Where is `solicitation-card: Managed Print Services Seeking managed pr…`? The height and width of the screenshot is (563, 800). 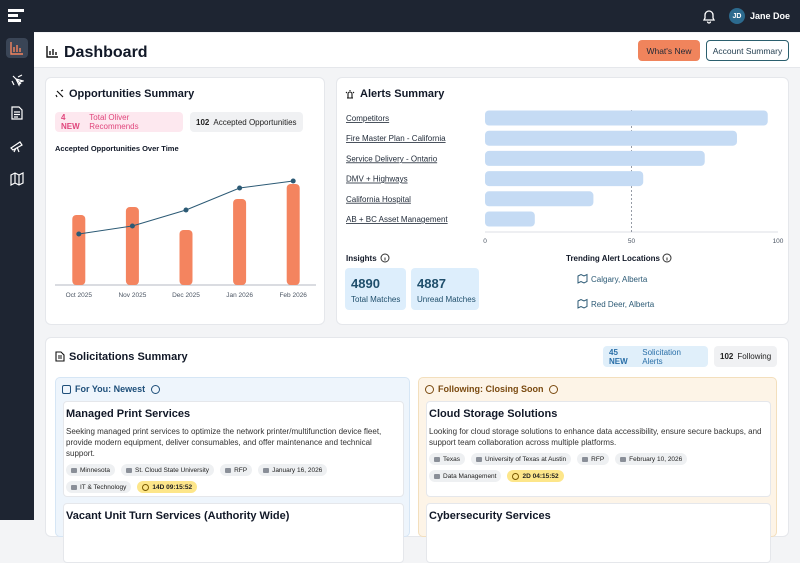
solicitation-card: Managed Print Services Seeking managed pr… is located at coordinates (233, 449).